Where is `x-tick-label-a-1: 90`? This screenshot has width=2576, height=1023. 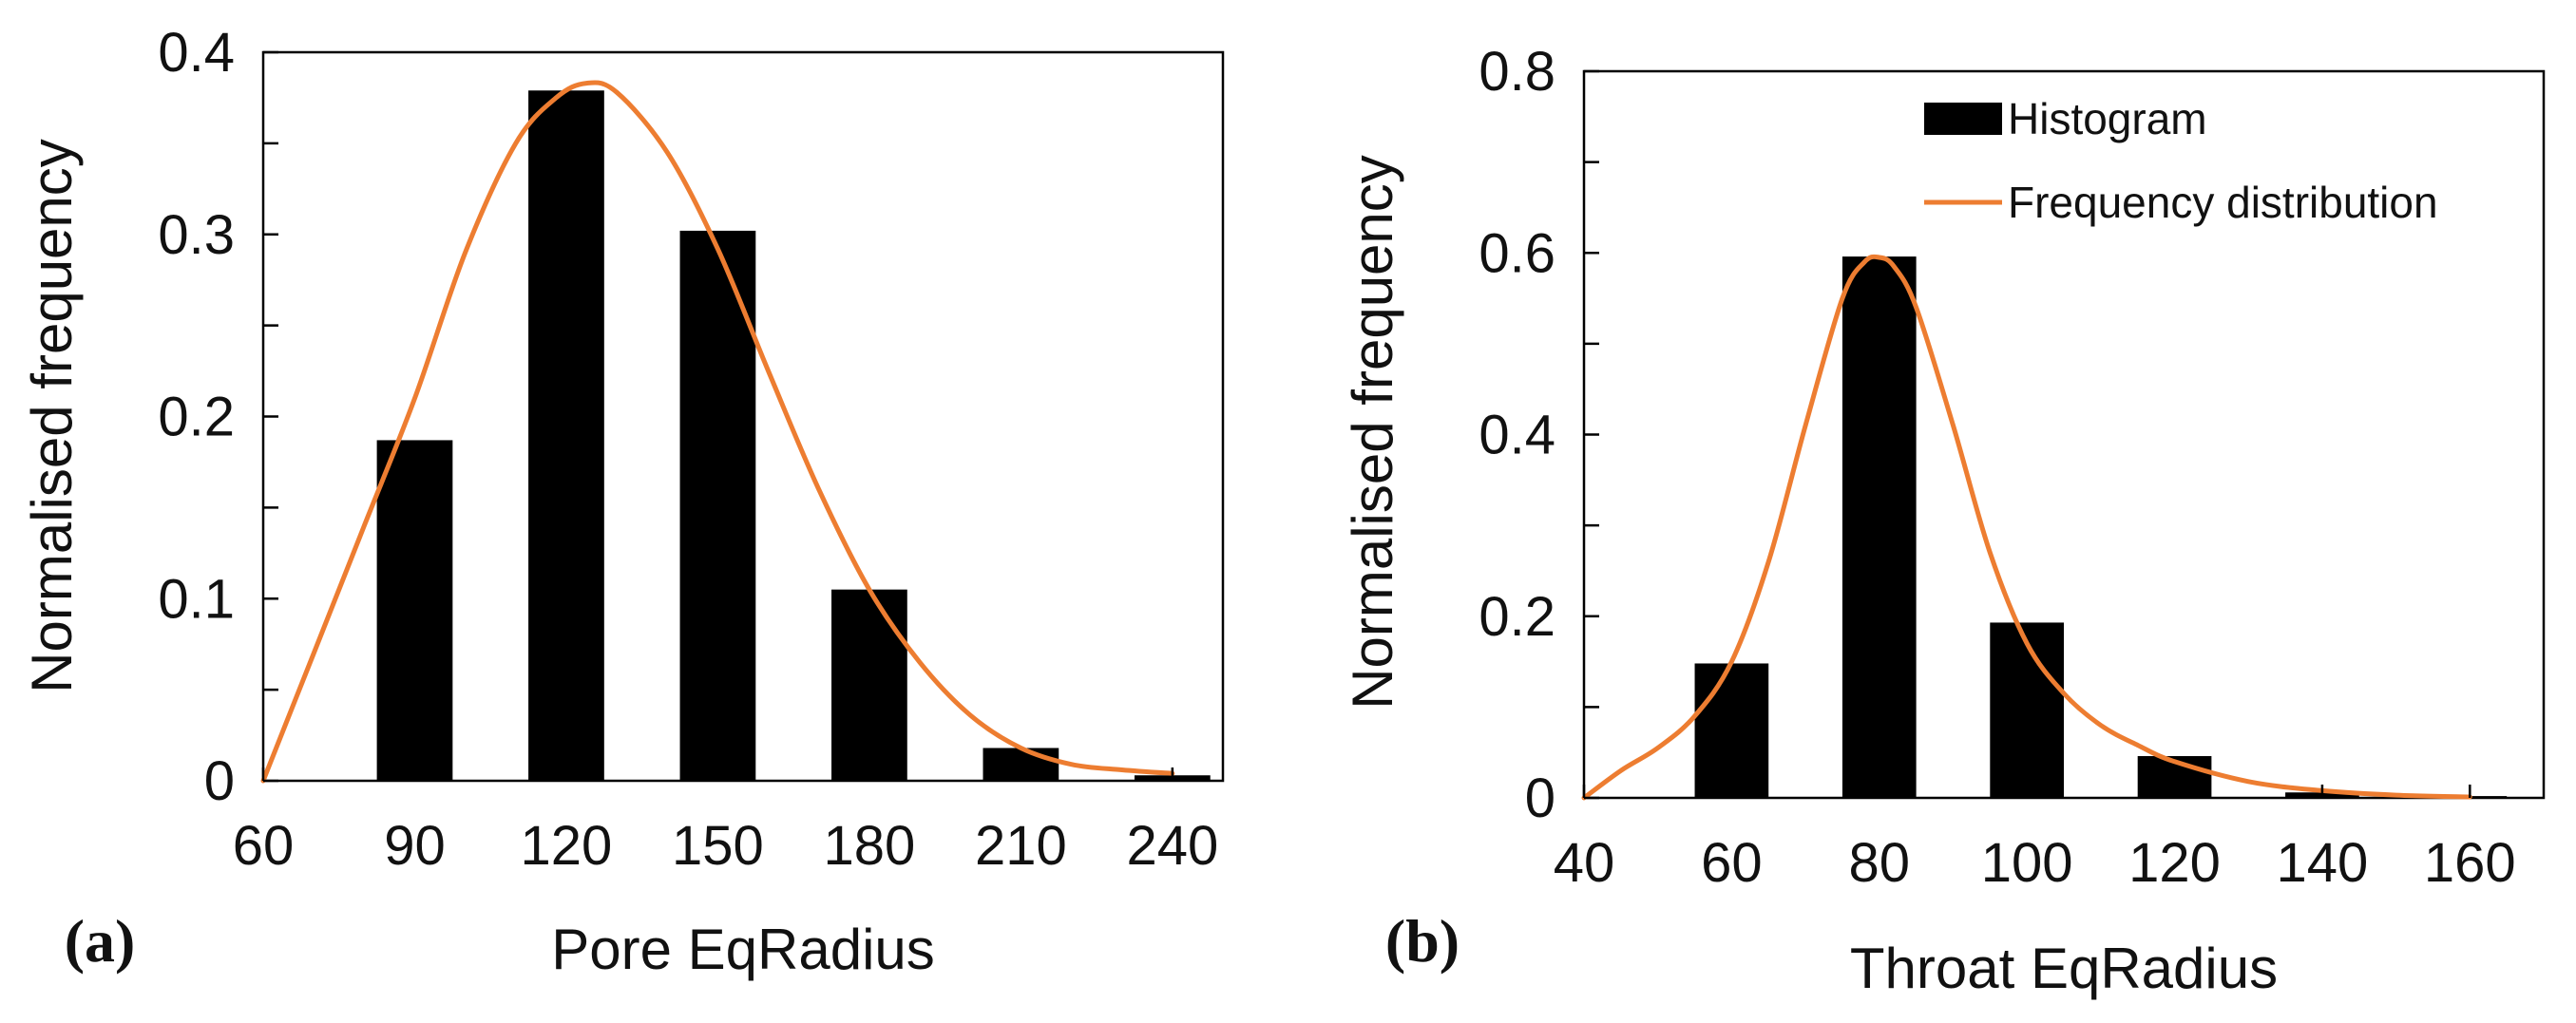 x-tick-label-a-1: 90 is located at coordinates (415, 846).